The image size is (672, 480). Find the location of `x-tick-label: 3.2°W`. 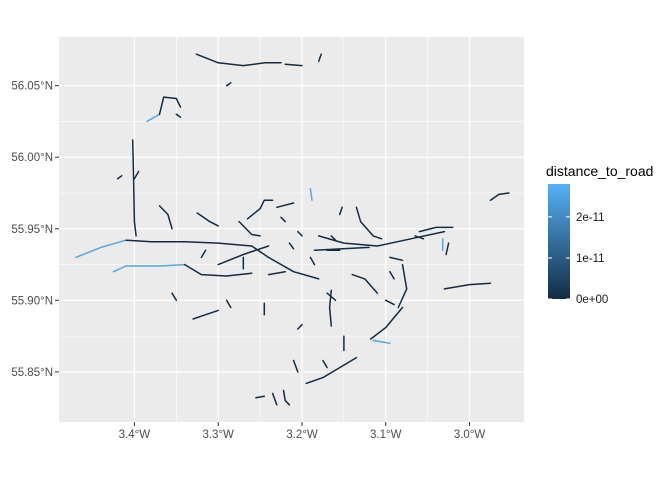

x-tick-label: 3.2°W is located at coordinates (302, 435).